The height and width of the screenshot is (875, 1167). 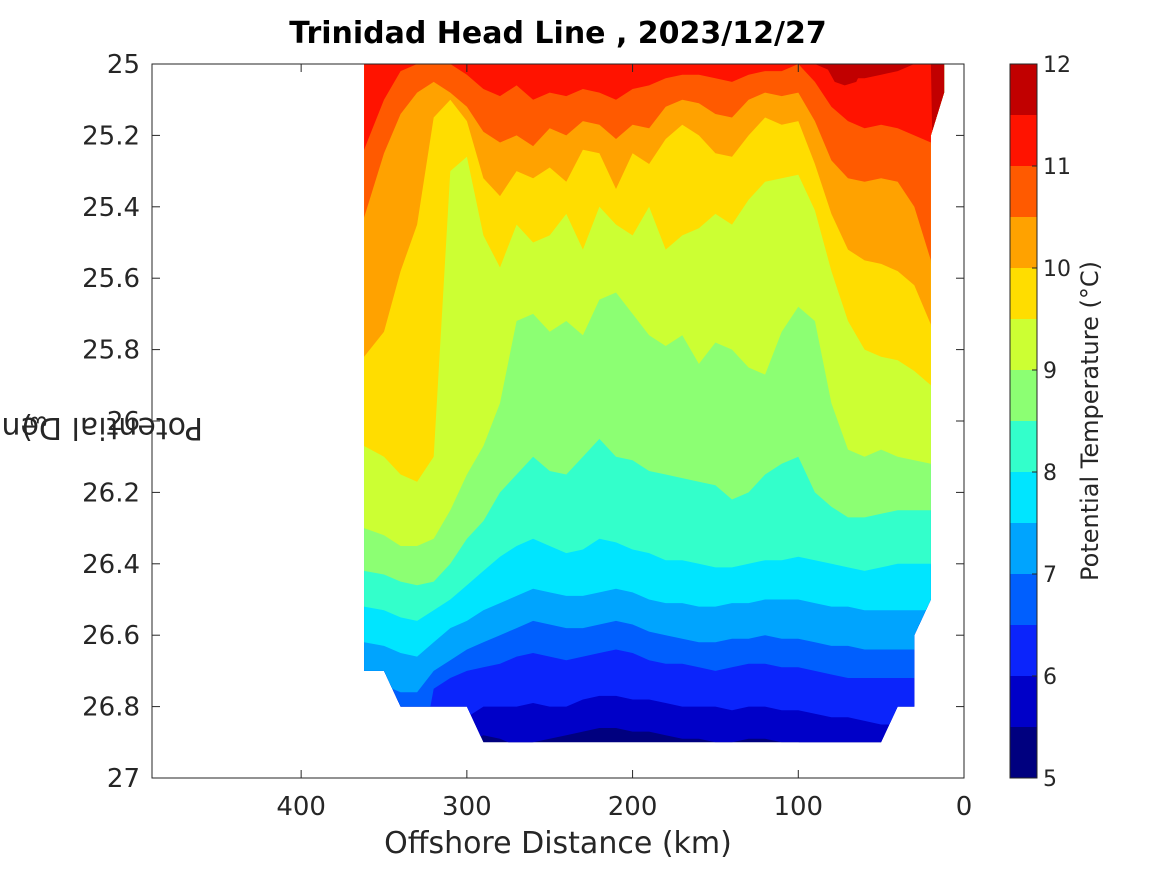 I want to click on x-axis-label: Offshore Distance (km), so click(x=558, y=843).